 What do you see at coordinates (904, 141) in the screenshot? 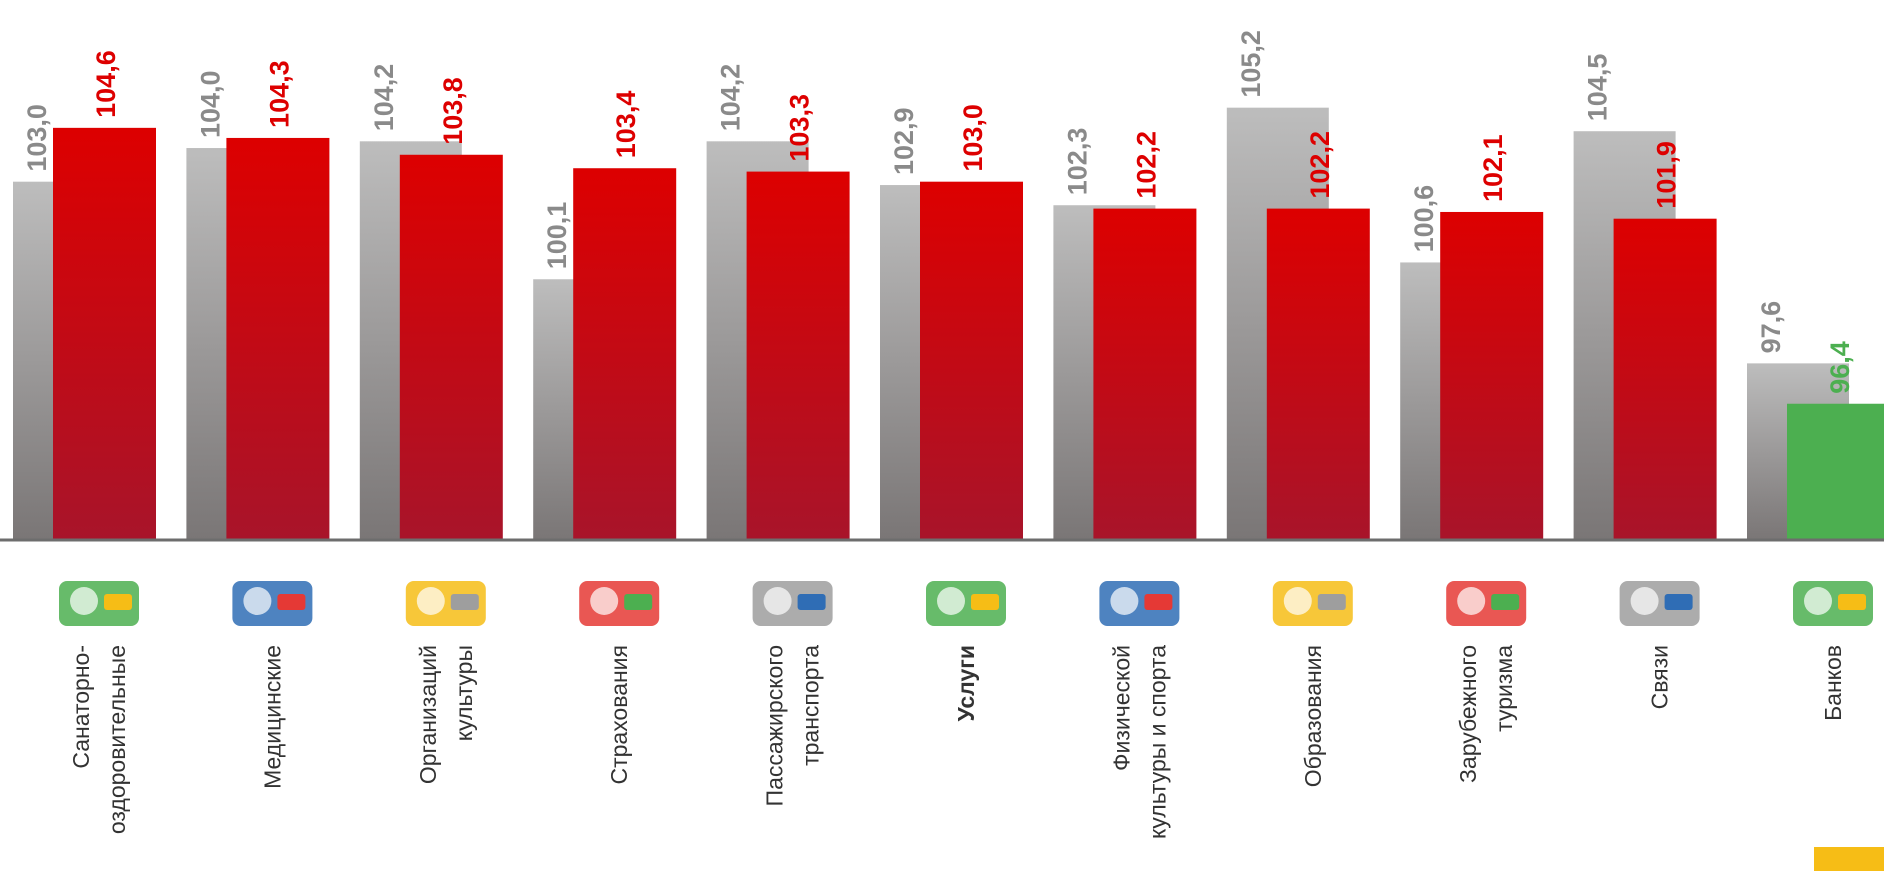
I see `value-label: 102,9` at bounding box center [904, 141].